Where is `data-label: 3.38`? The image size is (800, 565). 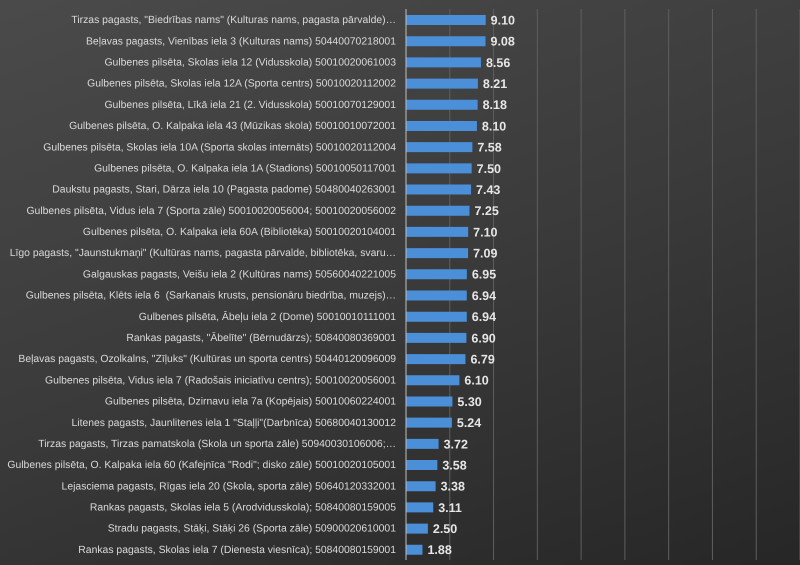
data-label: 3.38 is located at coordinates (452, 487).